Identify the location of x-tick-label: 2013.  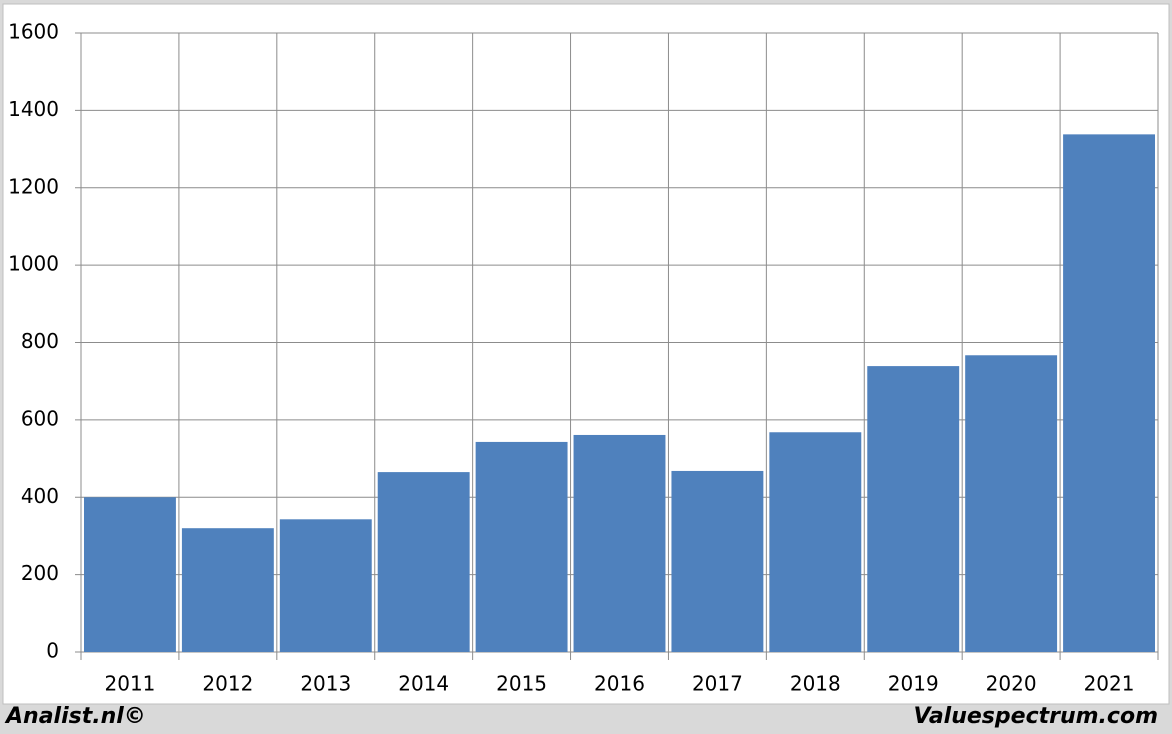
(325, 684).